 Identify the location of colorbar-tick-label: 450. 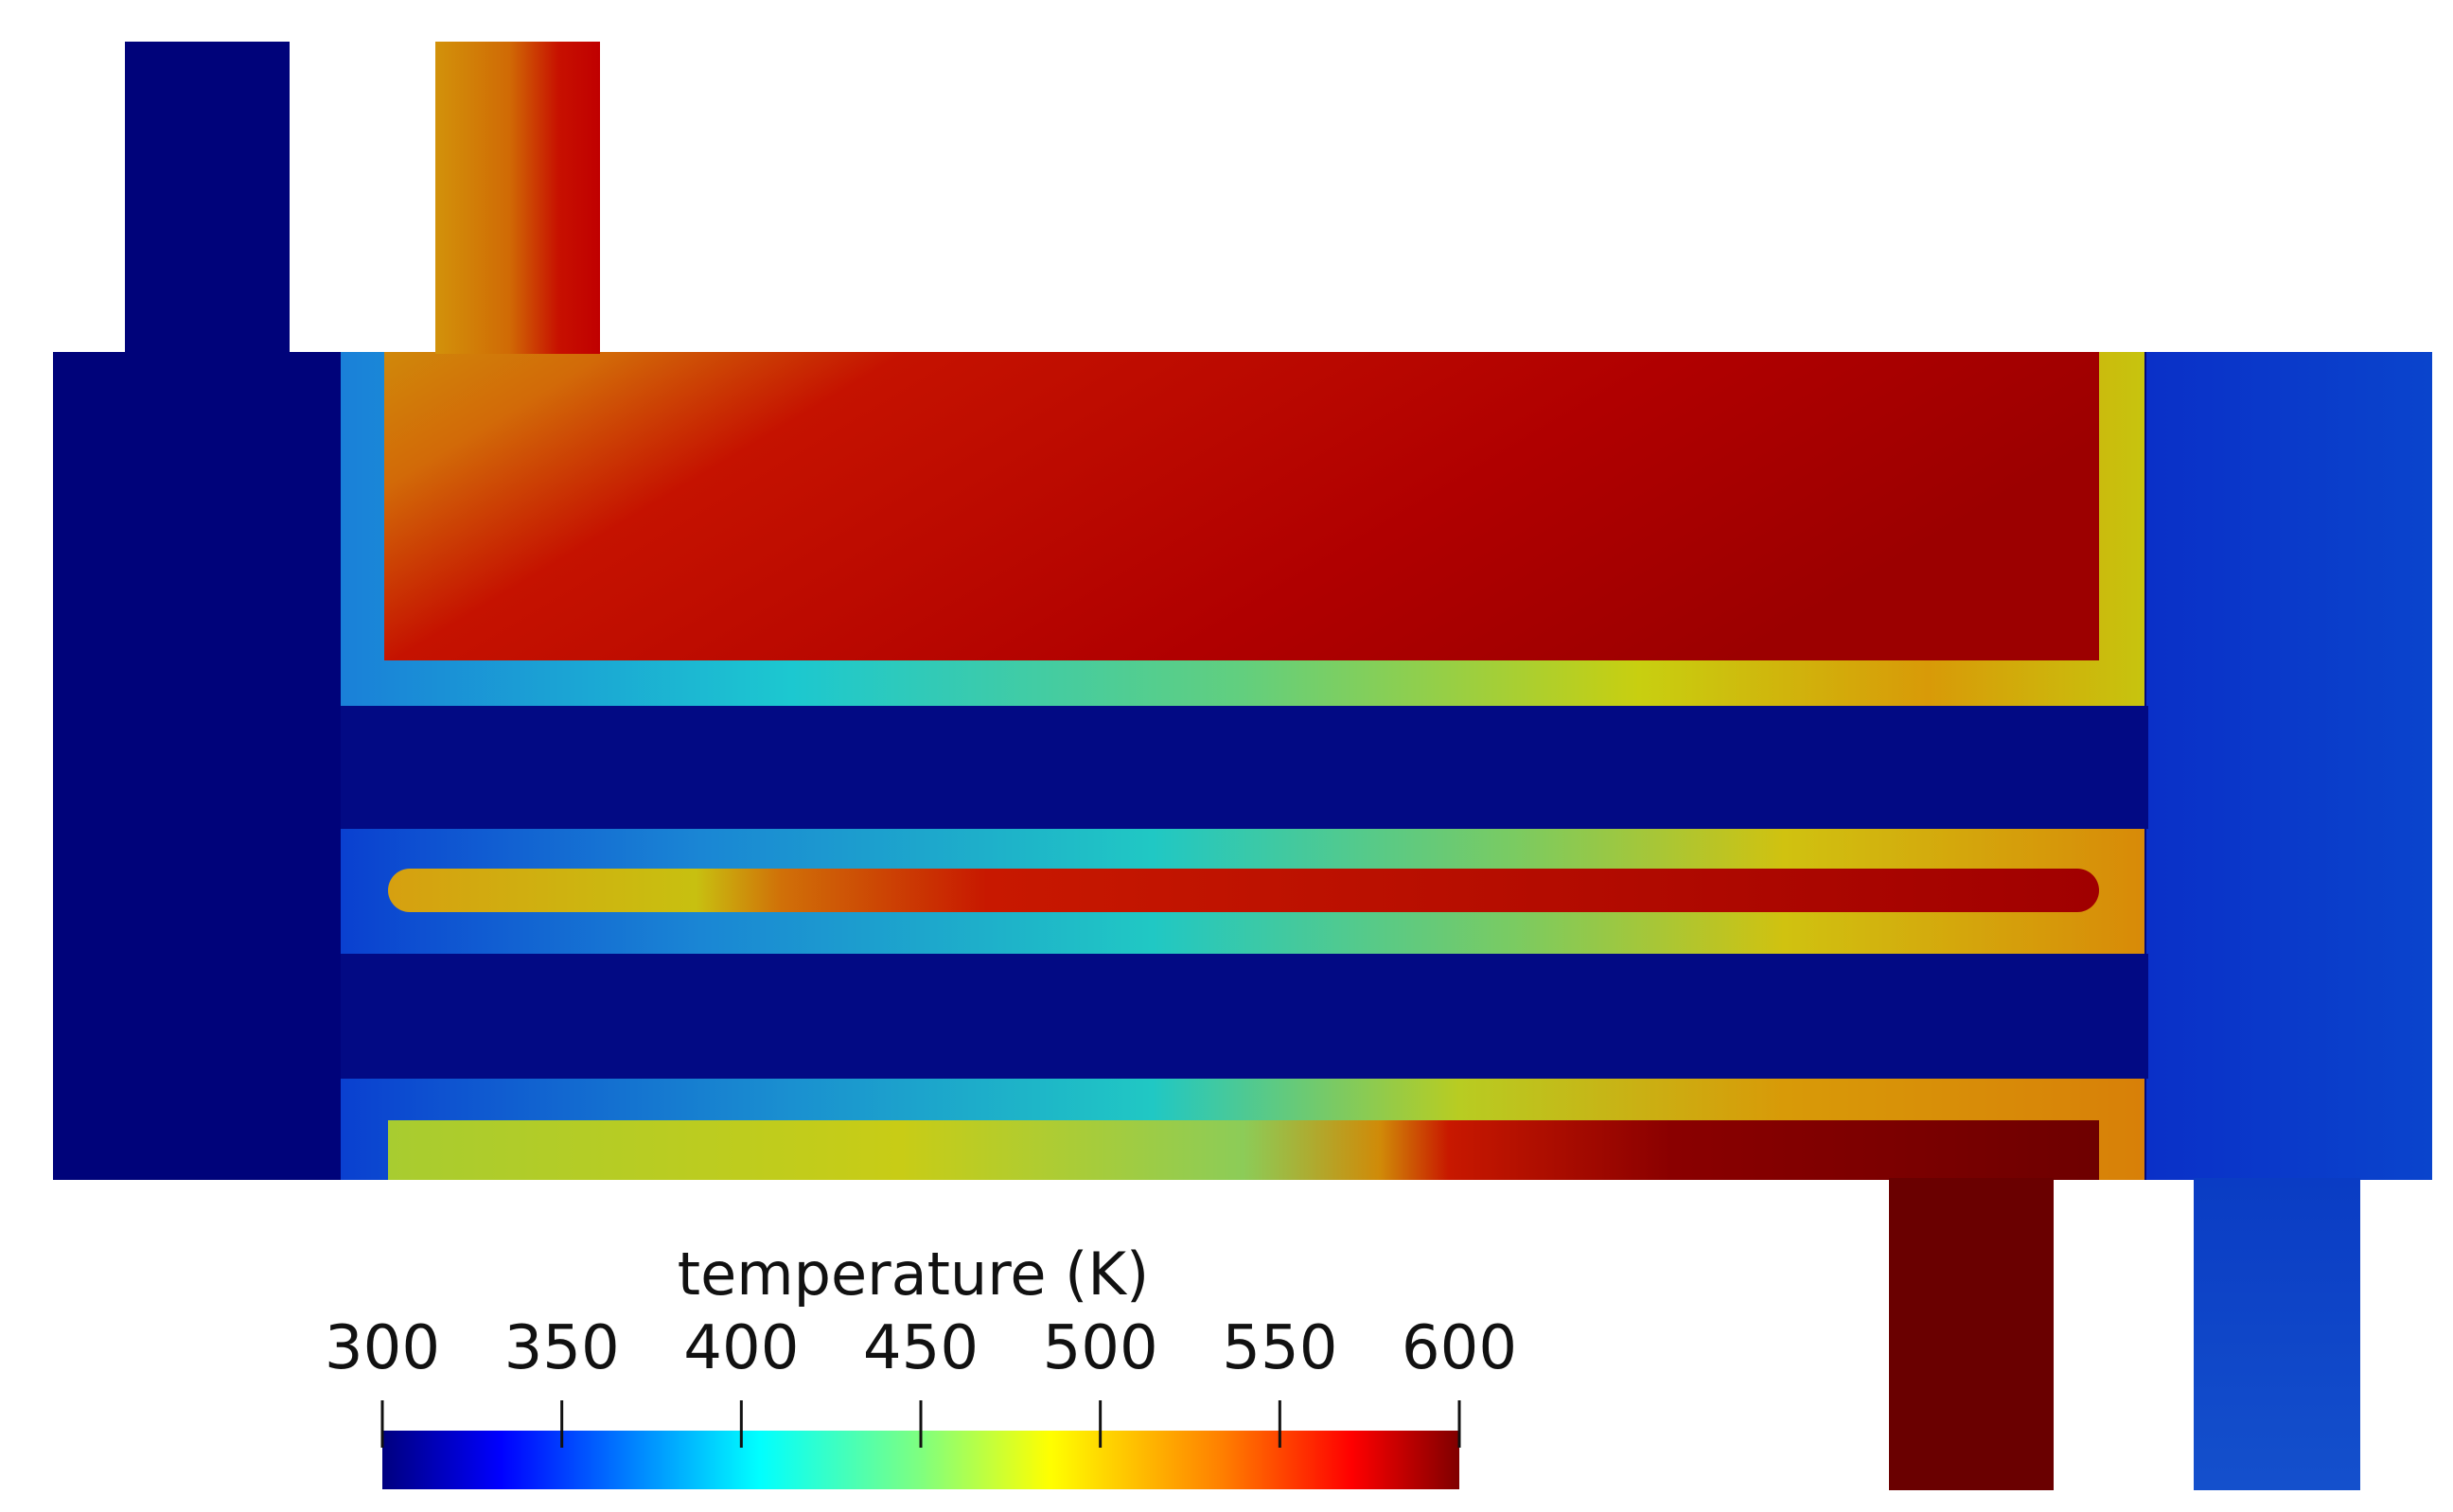
(920, 1348).